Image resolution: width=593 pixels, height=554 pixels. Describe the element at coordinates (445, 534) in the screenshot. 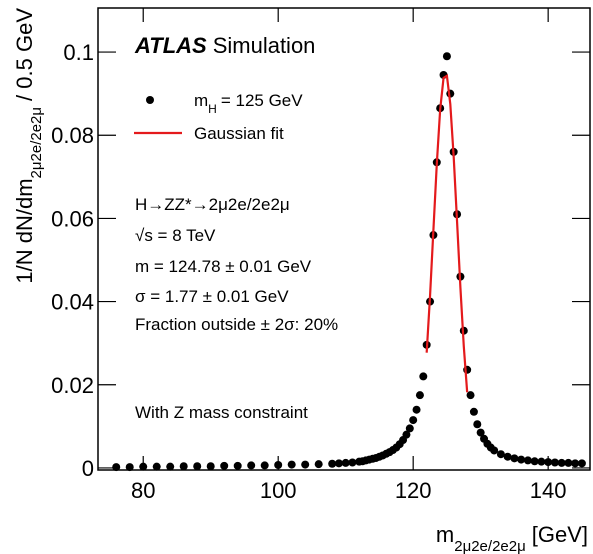

I see `label-base: m` at that location.